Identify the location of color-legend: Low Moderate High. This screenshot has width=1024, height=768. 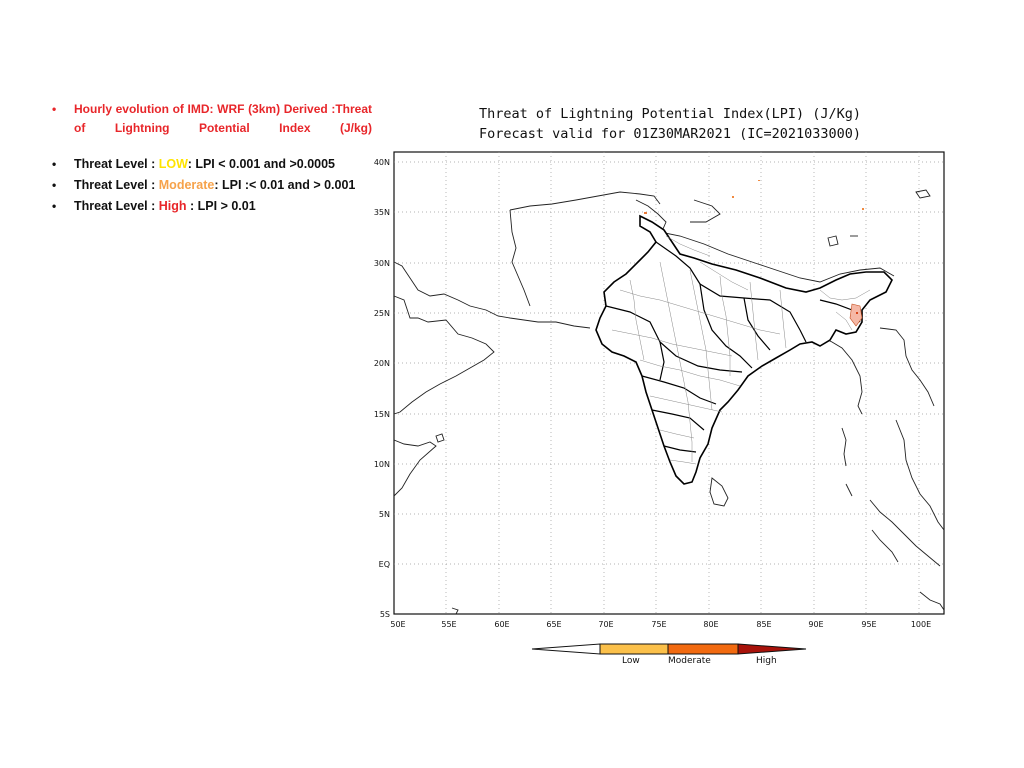
(669, 654).